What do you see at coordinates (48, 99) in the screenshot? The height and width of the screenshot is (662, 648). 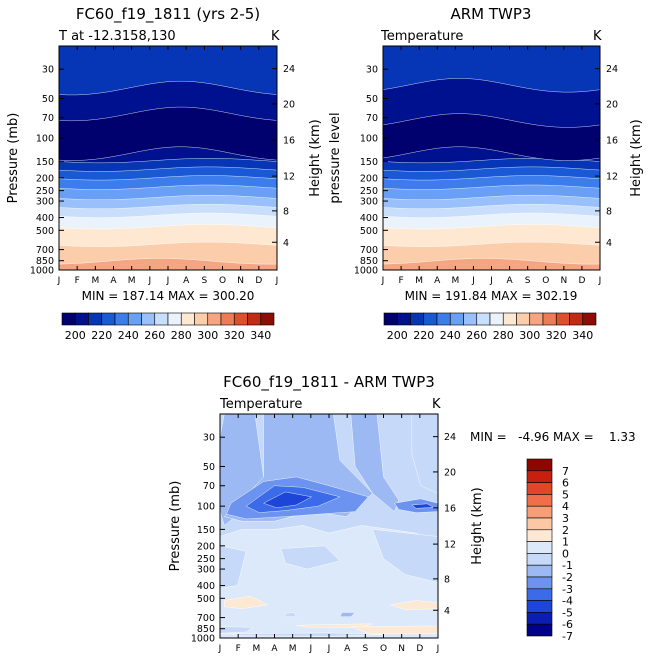 I see `y-tick-label: 50` at bounding box center [48, 99].